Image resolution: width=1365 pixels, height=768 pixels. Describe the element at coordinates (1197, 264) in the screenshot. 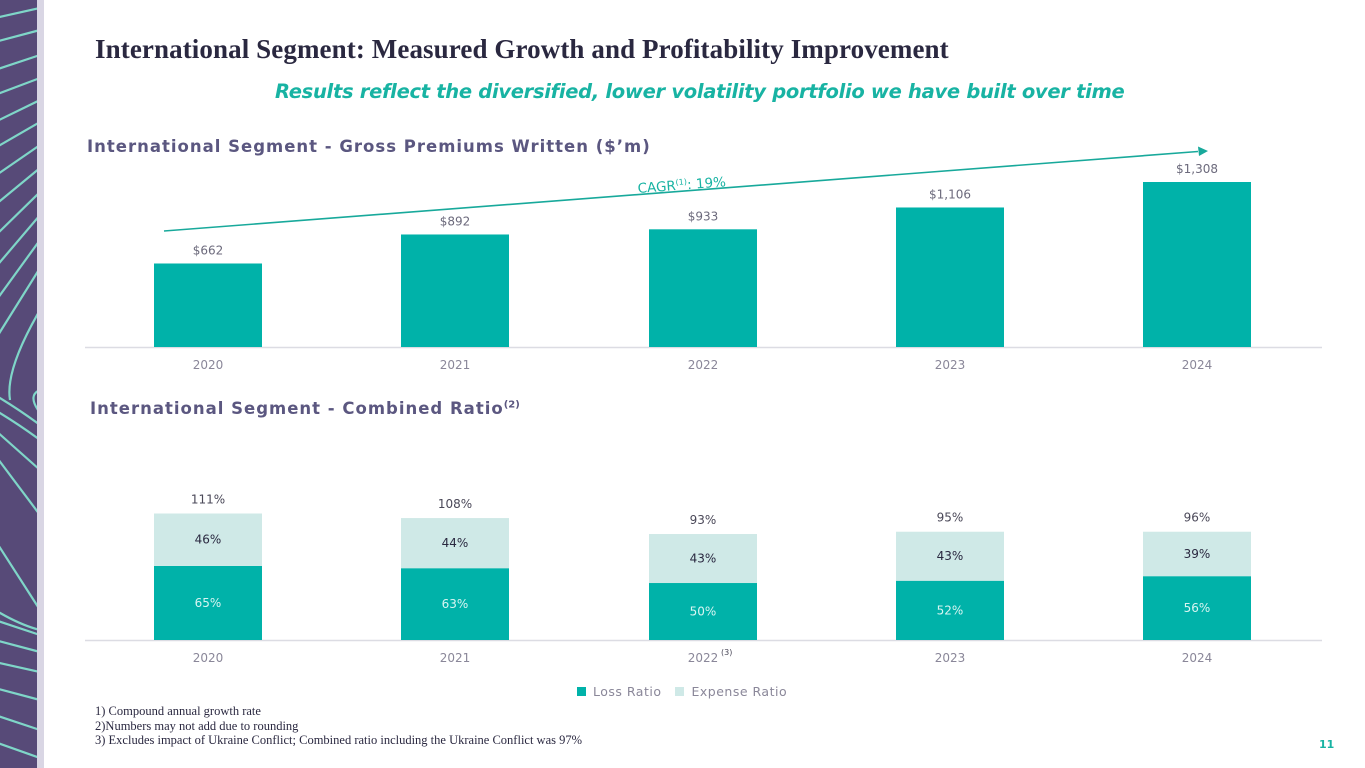

I see `gpw-bar-2024` at that location.